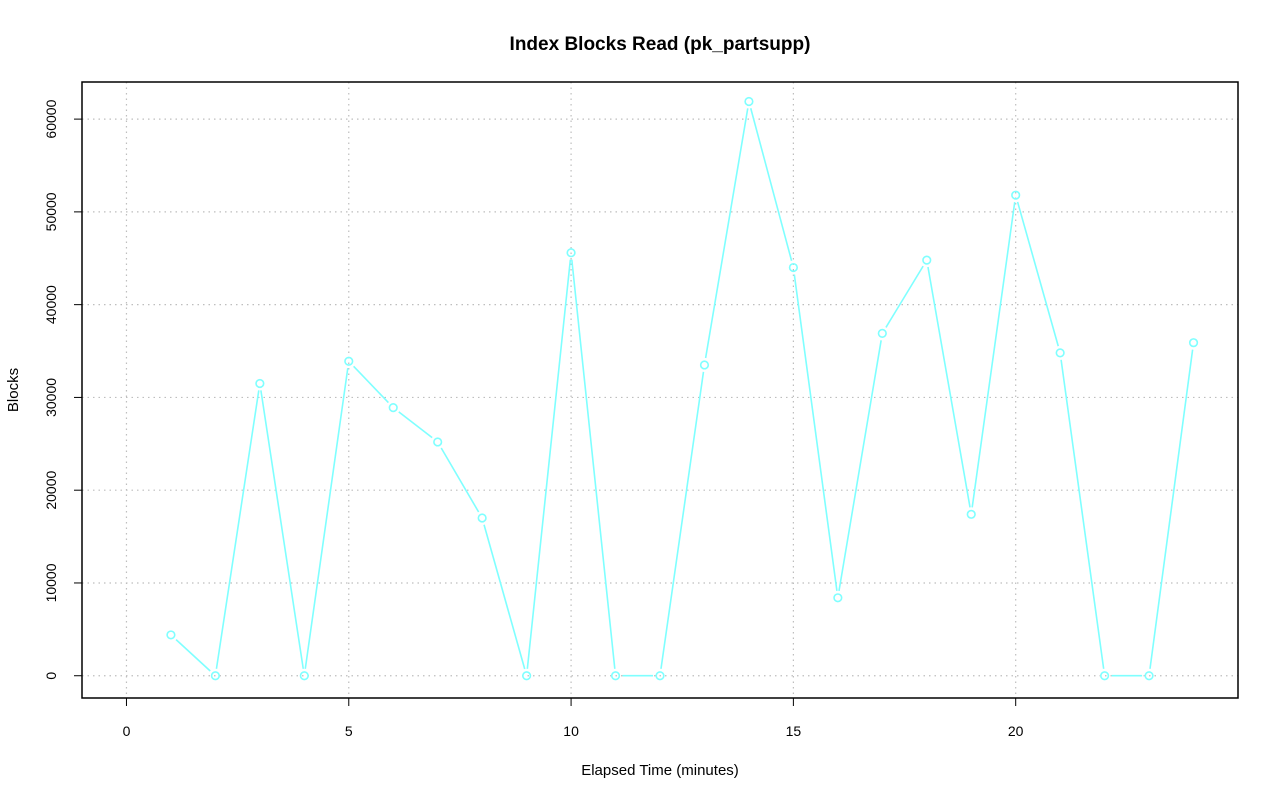  Describe the element at coordinates (660, 770) in the screenshot. I see `x-axis-label: Elapsed Time (minutes)` at that location.